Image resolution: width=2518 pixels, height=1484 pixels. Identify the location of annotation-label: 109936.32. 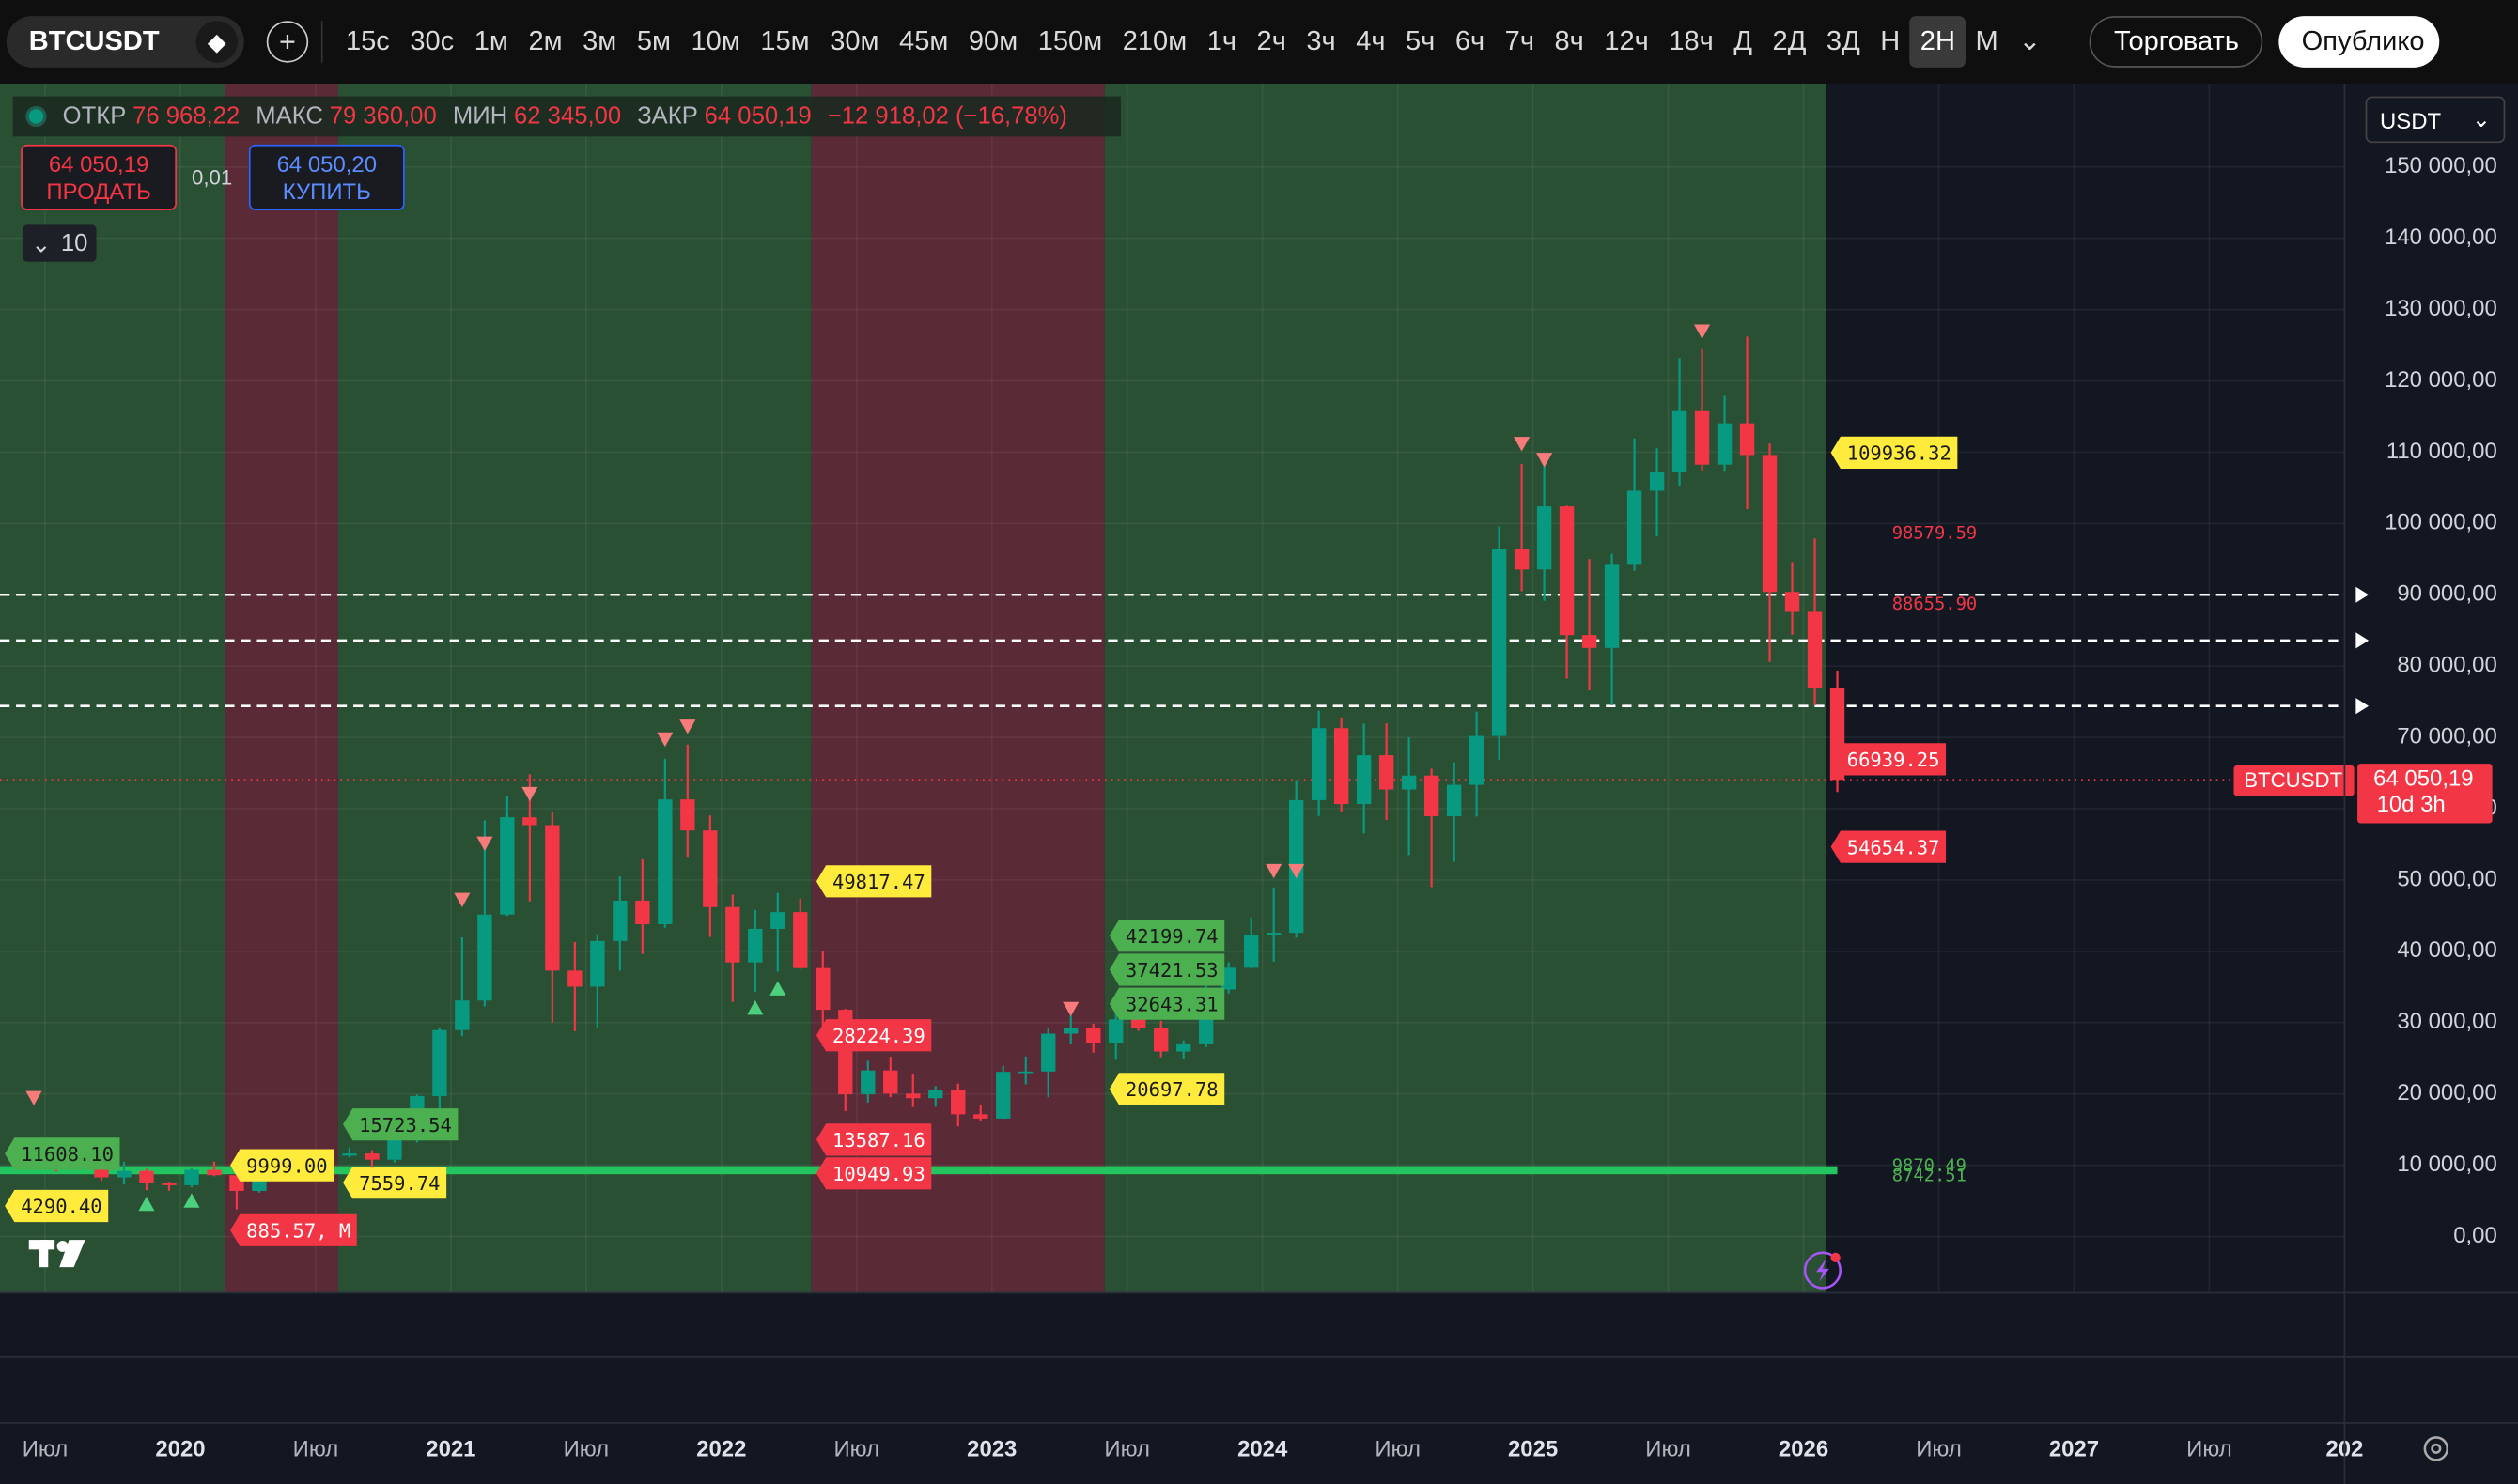
(1899, 453).